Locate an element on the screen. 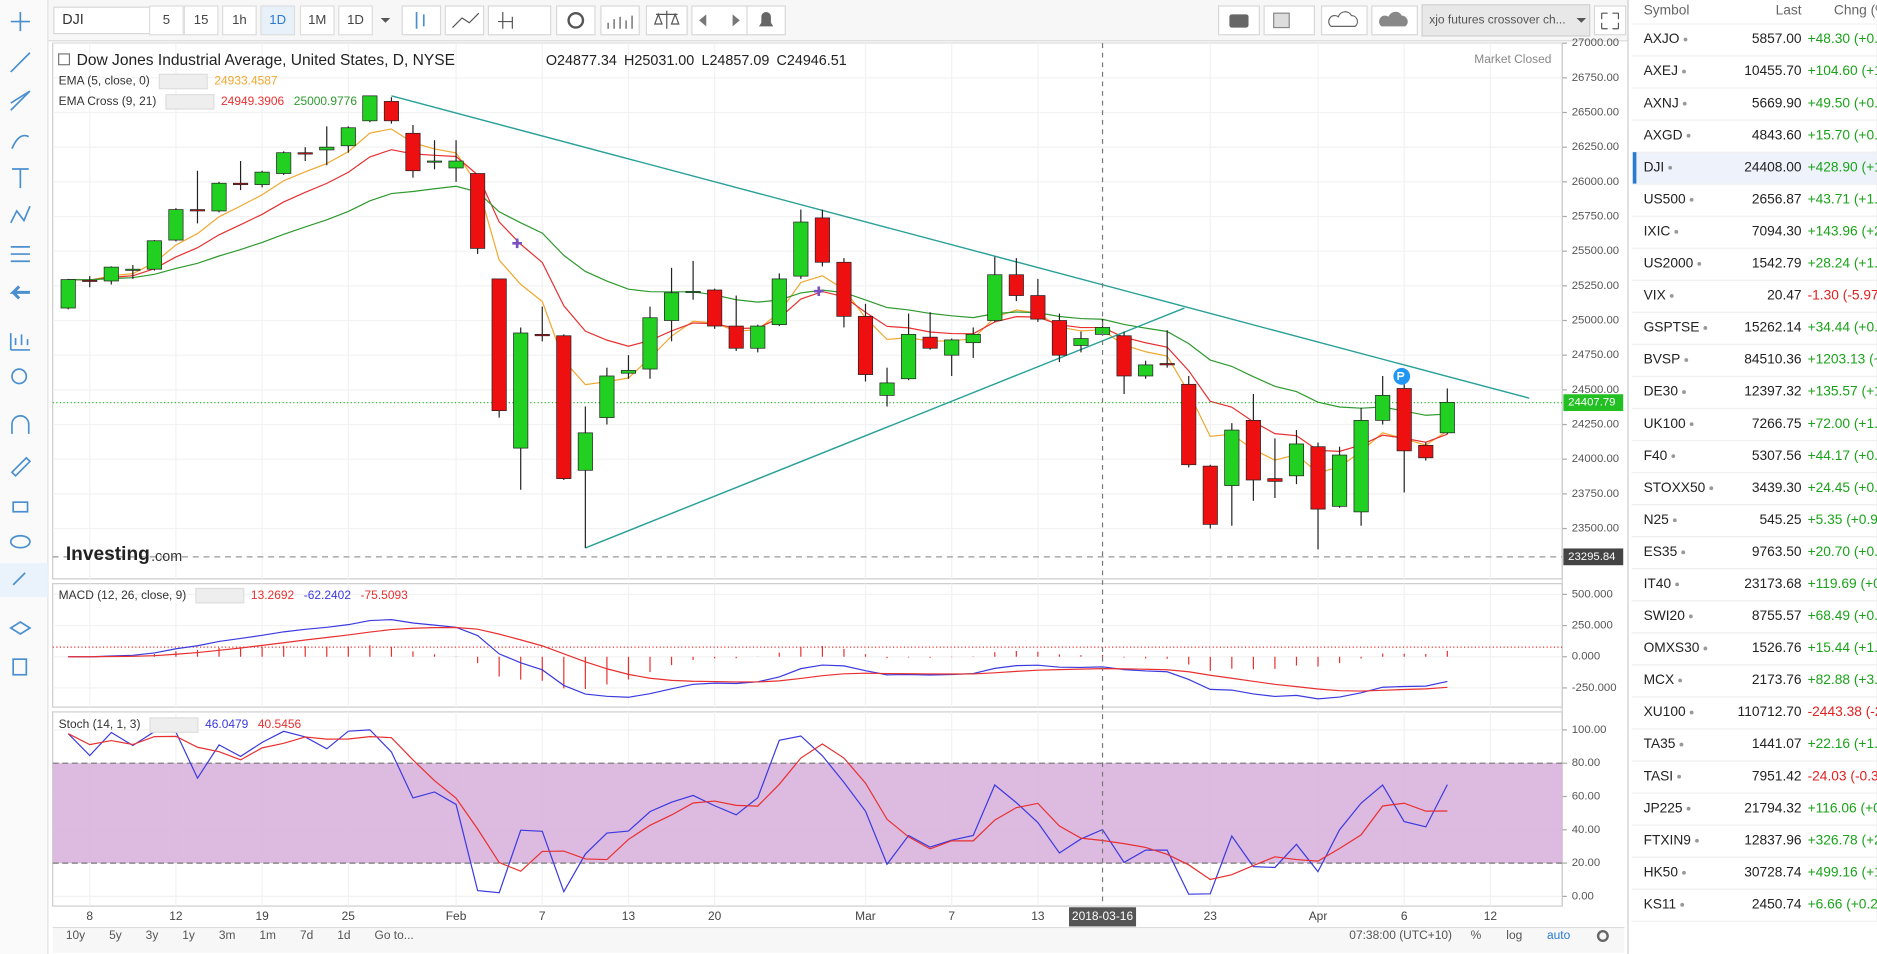 This screenshot has height=954, width=1877. layout-name is located at coordinates (1506, 20).